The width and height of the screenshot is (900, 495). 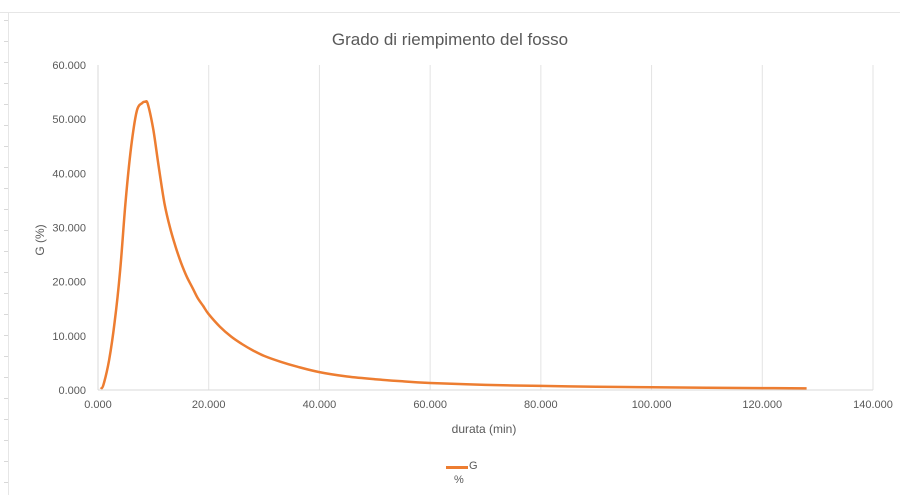 I want to click on x-tick-label: 120.000, so click(x=762, y=405).